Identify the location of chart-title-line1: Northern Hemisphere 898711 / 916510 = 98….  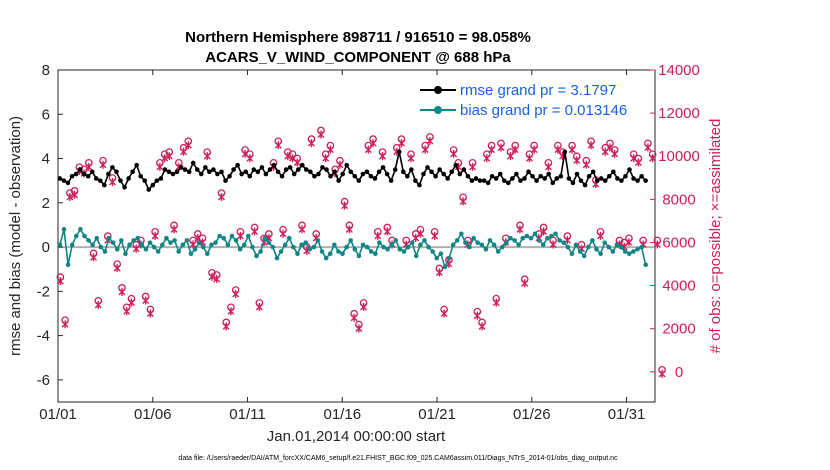
(358, 37).